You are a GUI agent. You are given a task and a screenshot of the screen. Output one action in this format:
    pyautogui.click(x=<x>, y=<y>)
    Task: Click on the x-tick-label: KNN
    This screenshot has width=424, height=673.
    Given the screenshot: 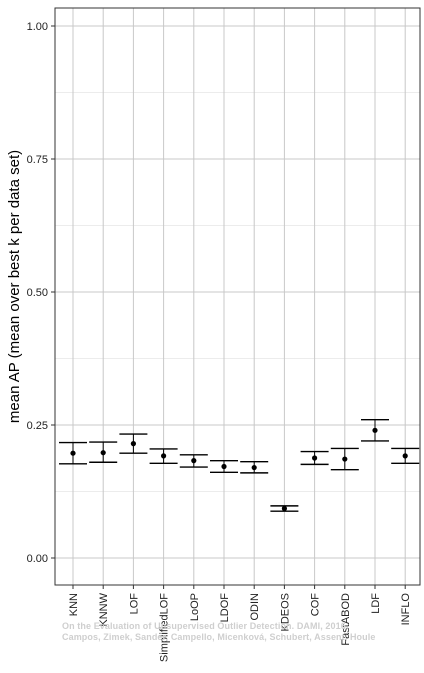 What is the action you would take?
    pyautogui.click(x=74, y=604)
    